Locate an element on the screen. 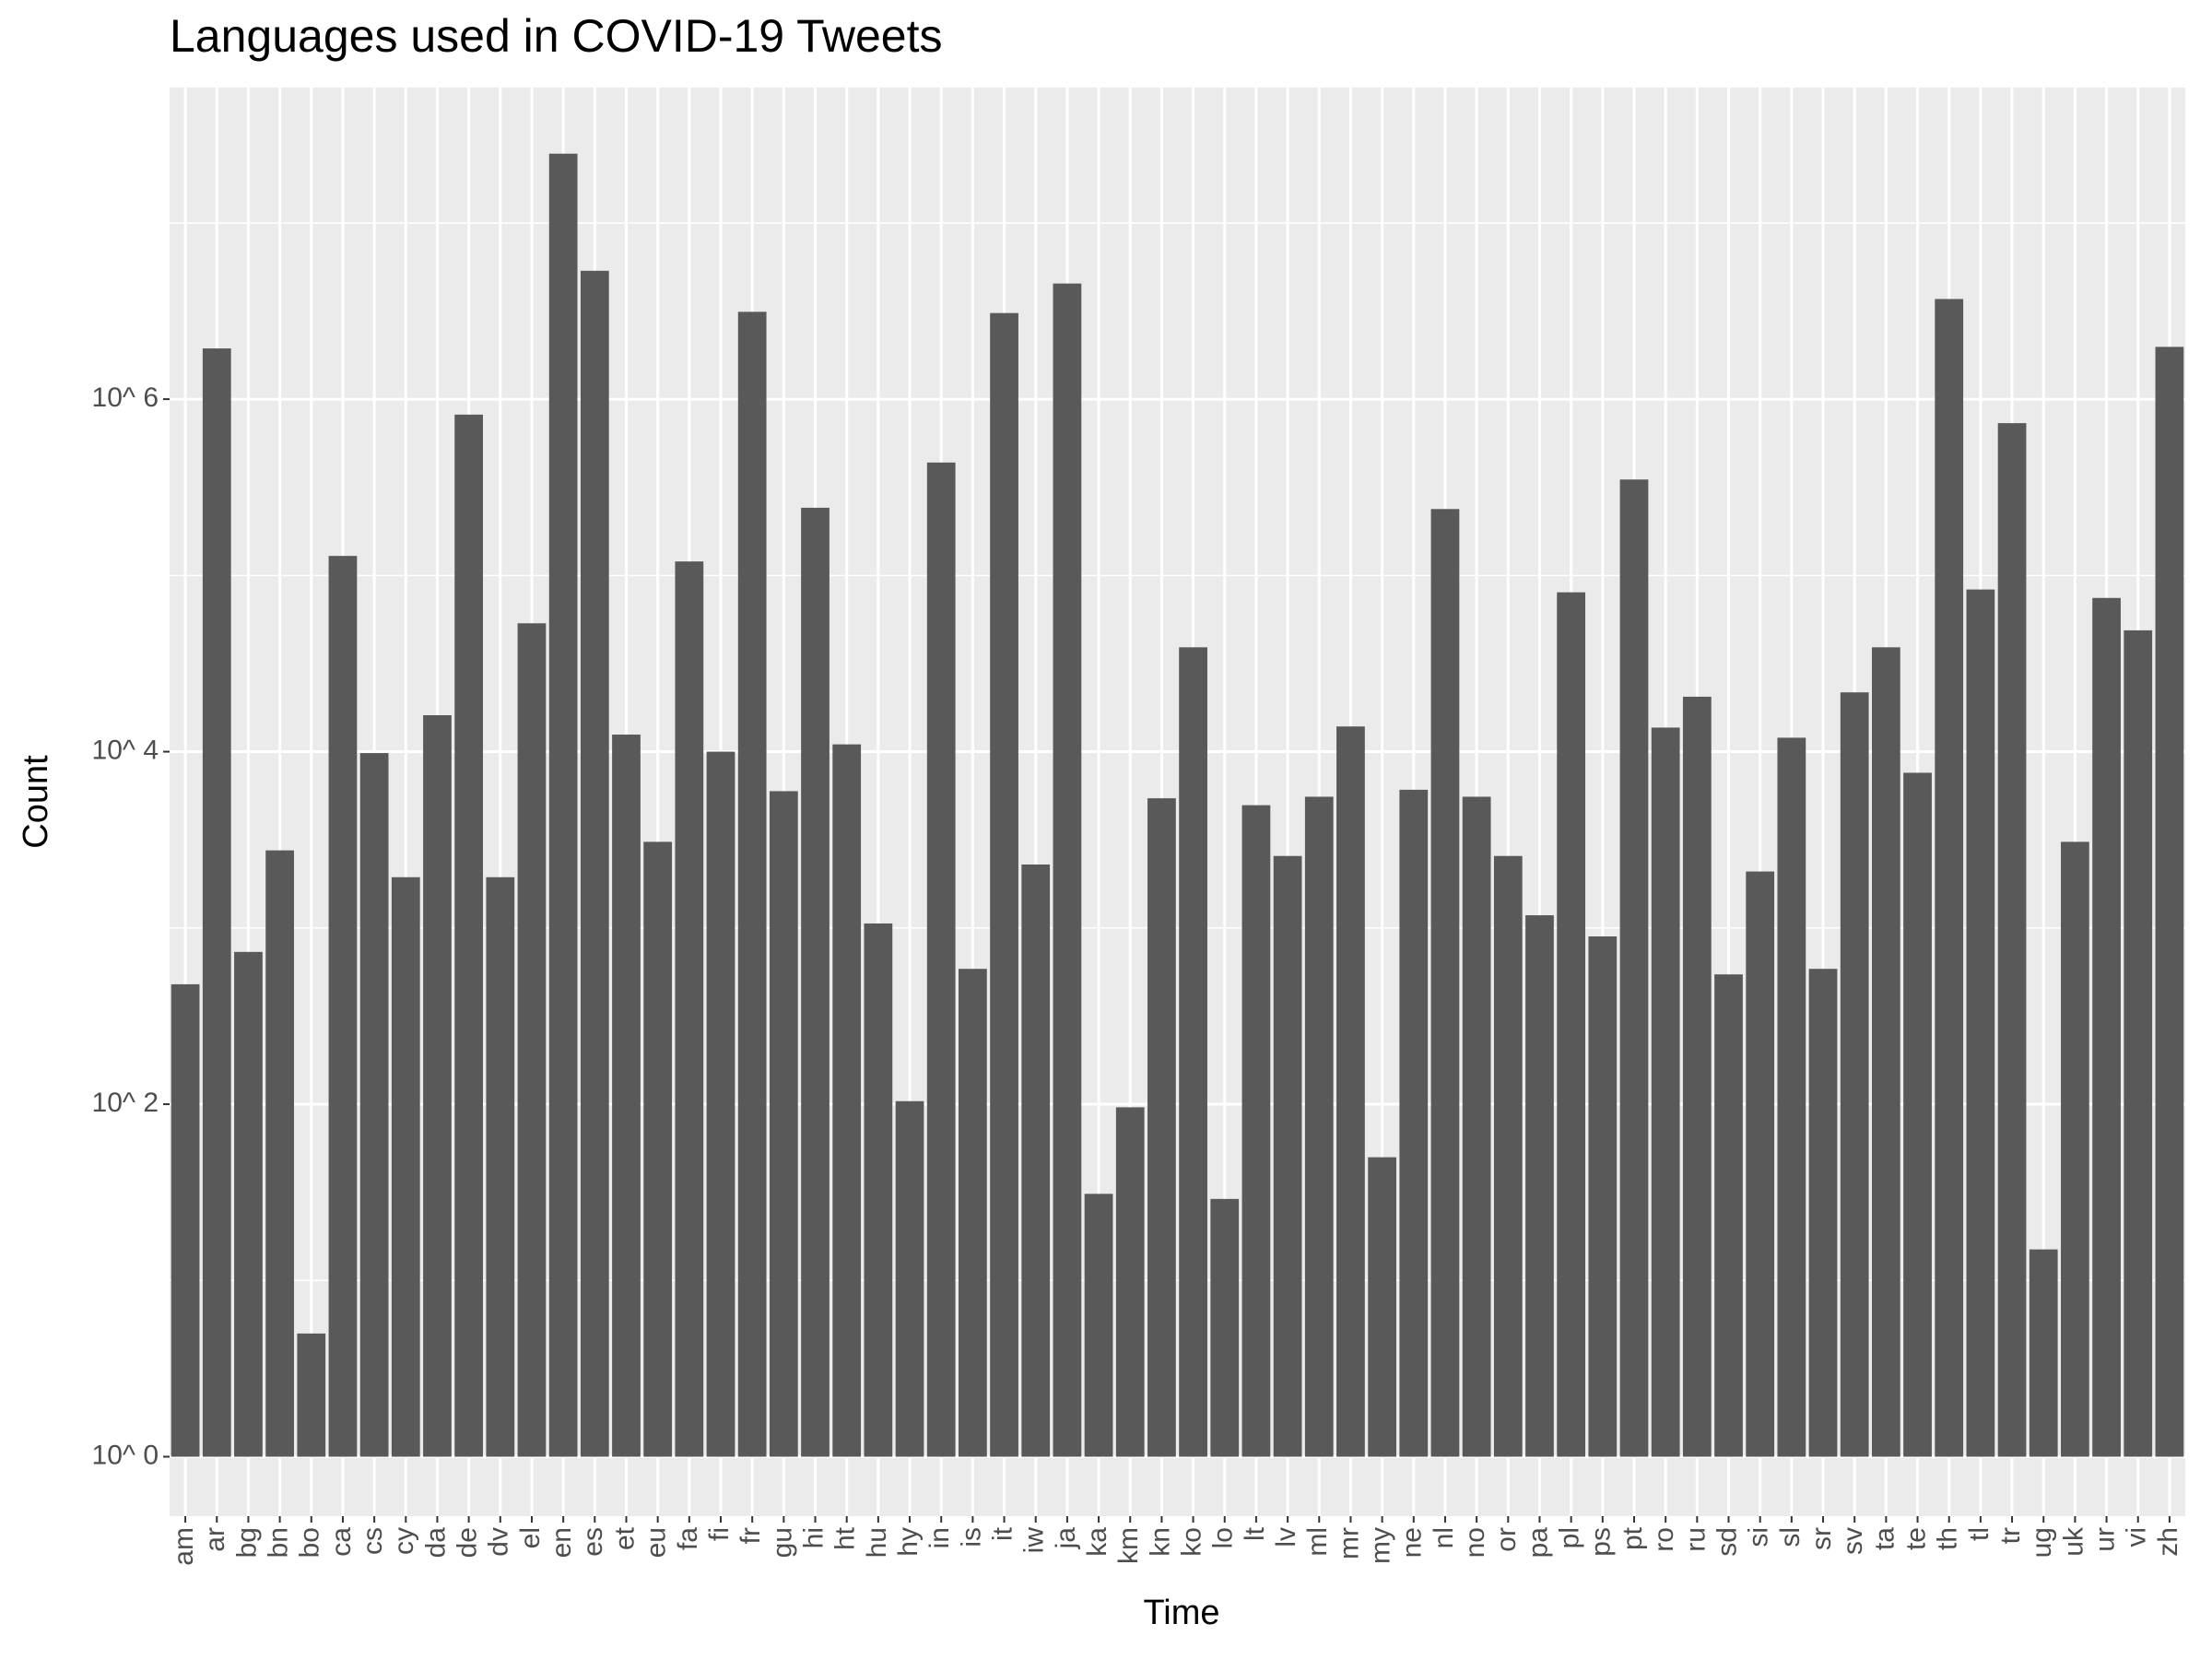 This screenshot has width=2212, height=1659. x-tick-label: eu is located at coordinates (656, 1542).